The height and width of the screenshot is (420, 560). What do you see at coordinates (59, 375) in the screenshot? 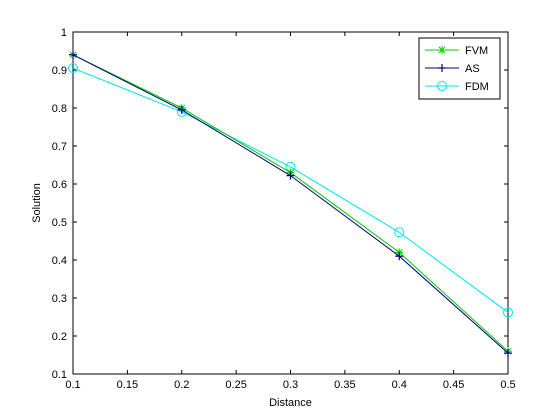
I see `y-tick-label: 0.1` at bounding box center [59, 375].